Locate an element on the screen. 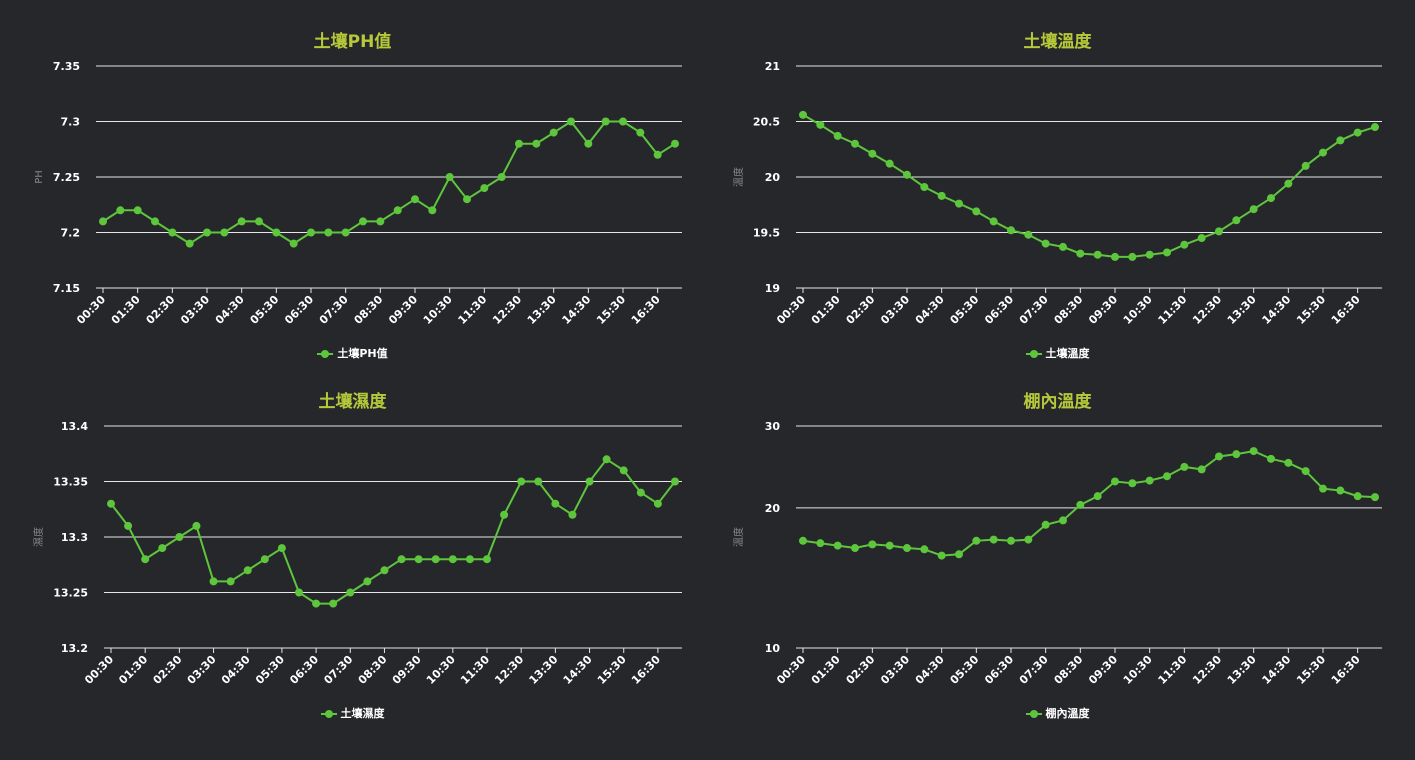 This screenshot has height=760, width=1415. chart-legend: 土壤濕度 is located at coordinates (352, 713).